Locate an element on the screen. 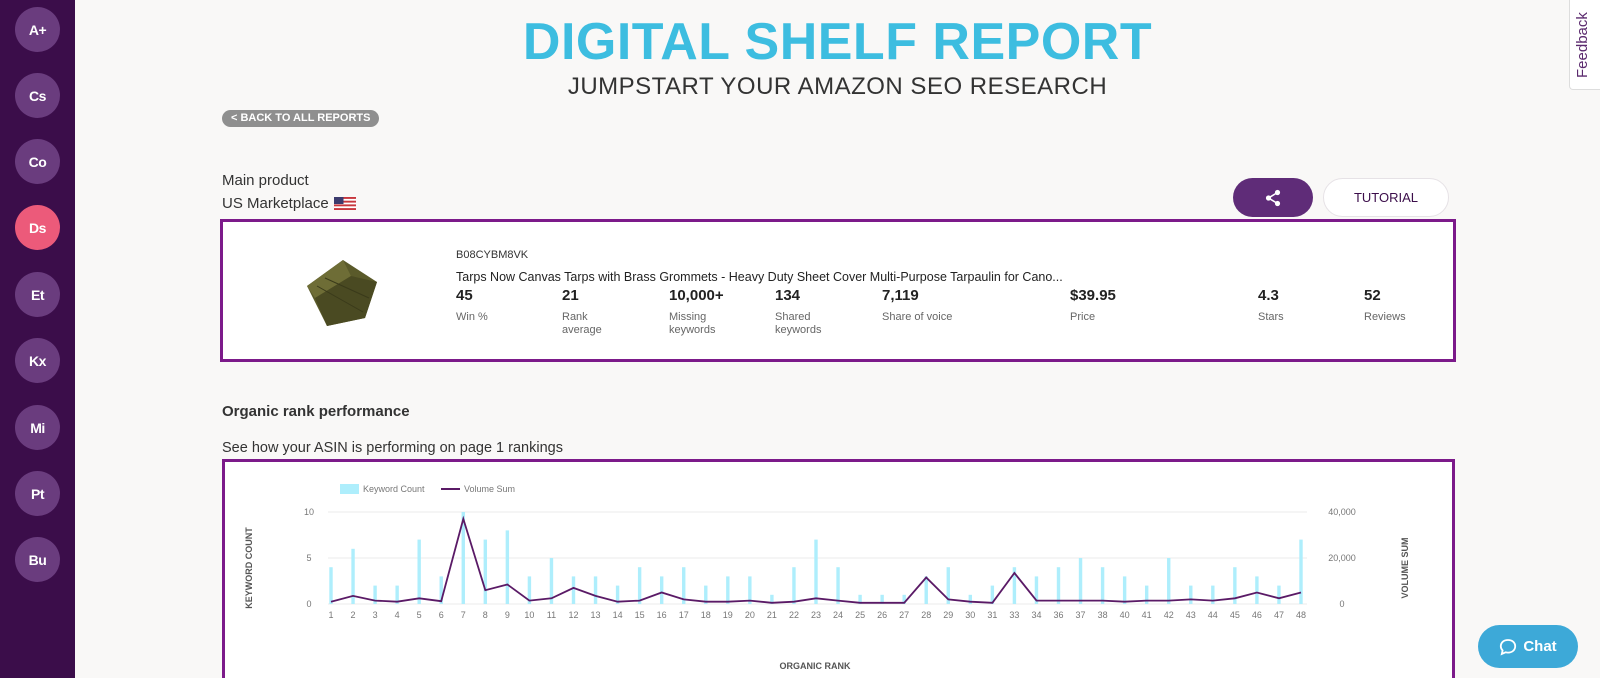  x-tick-label: 48 is located at coordinates (1301, 615).